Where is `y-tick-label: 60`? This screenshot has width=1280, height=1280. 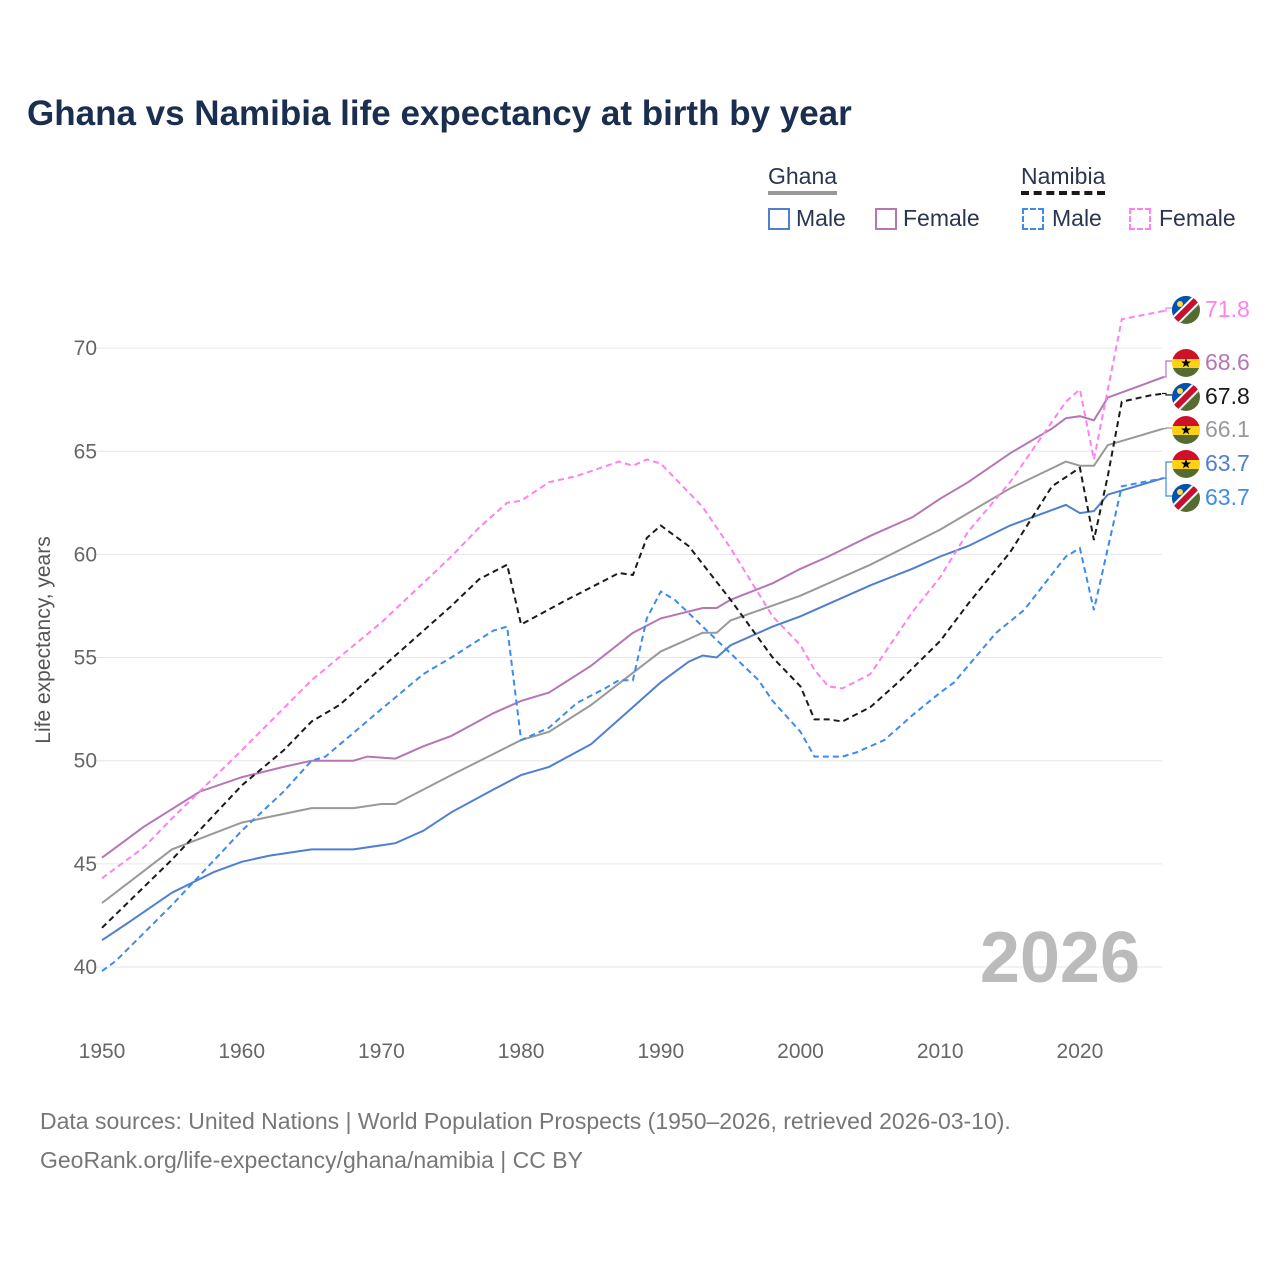 y-tick-label: 60 is located at coordinates (85, 554).